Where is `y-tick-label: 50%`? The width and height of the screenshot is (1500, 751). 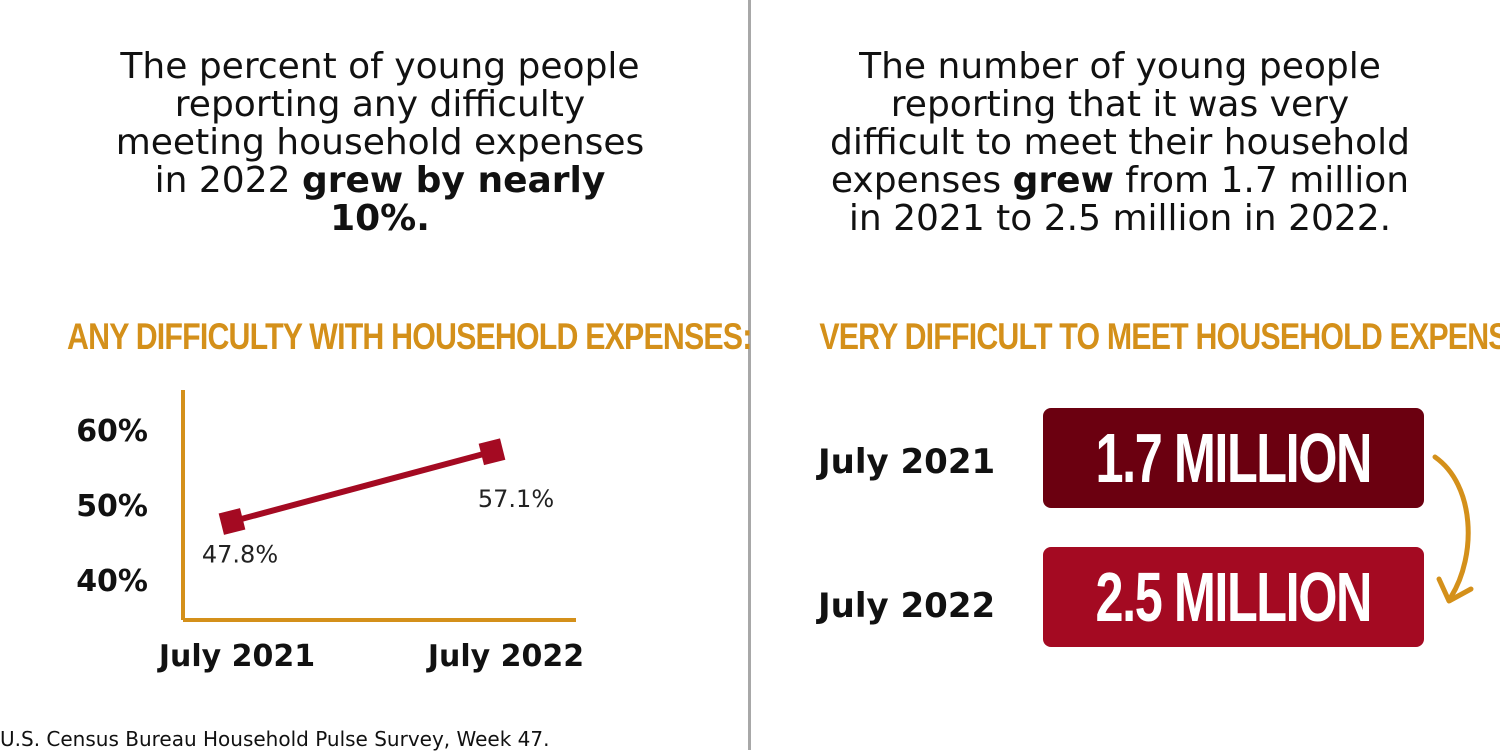 y-tick-label: 50% is located at coordinates (112, 506).